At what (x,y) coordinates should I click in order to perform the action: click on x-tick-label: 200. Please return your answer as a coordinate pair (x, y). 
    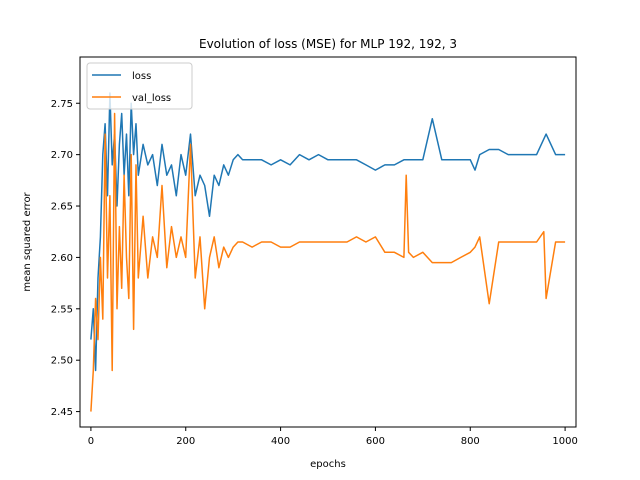
    Looking at the image, I should click on (185, 441).